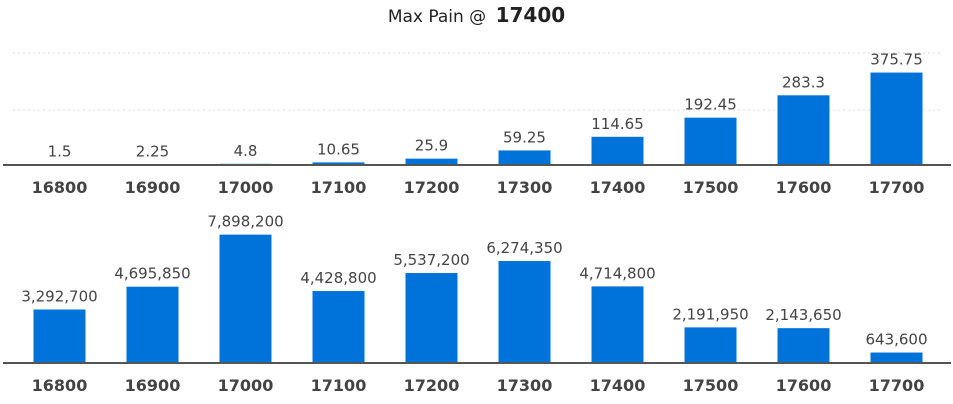 Image resolution: width=953 pixels, height=404 pixels. I want to click on data-label-2-17000: 7,898,200, so click(245, 222).